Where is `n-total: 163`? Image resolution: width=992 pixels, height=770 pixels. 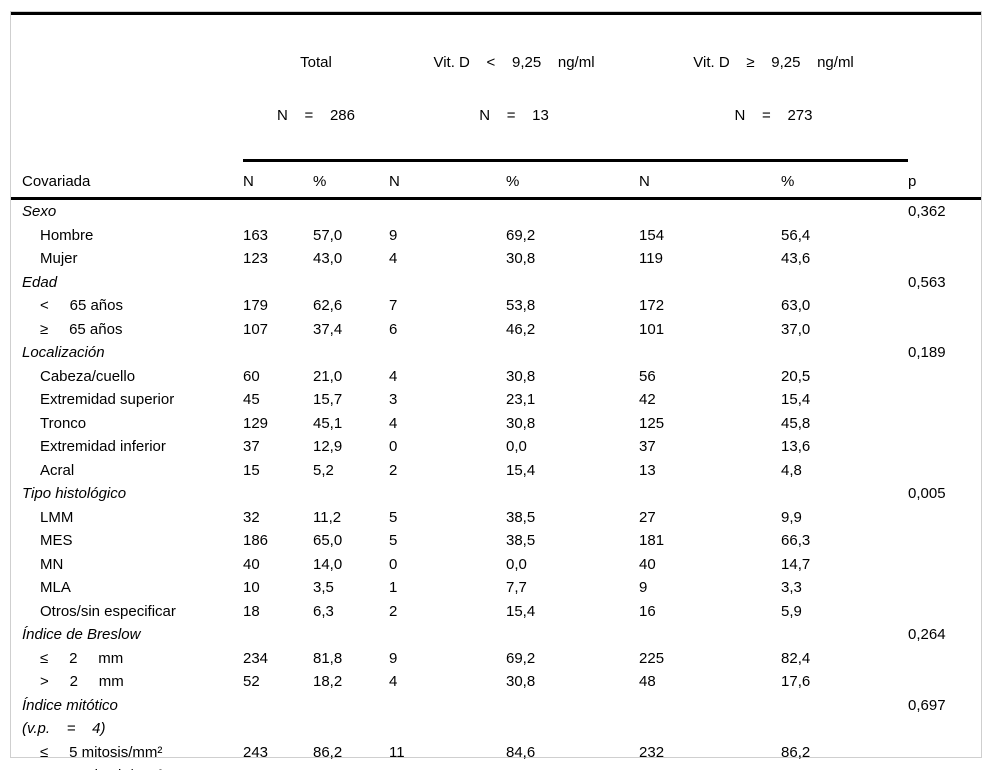 n-total: 163 is located at coordinates (256, 235).